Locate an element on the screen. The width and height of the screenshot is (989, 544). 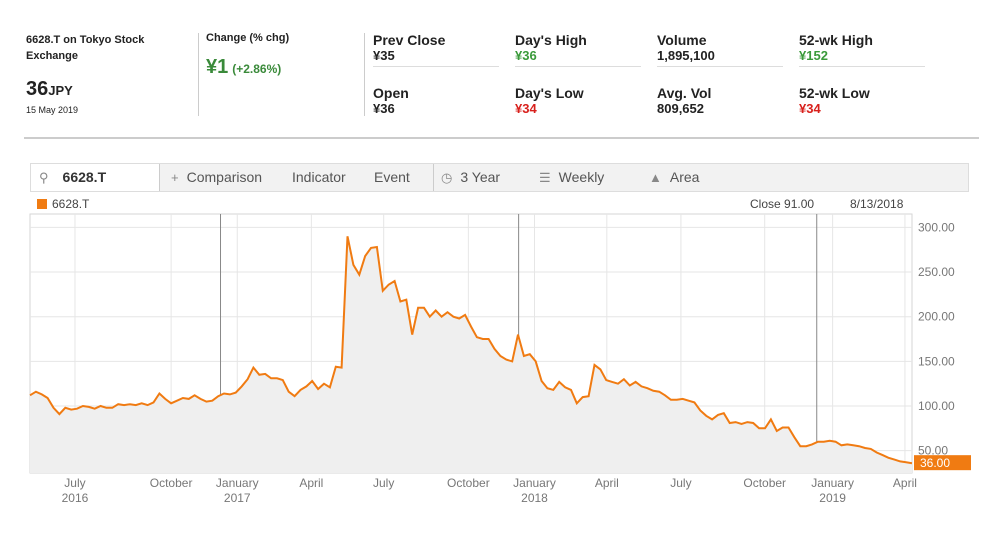
quote-date: 15 May 2019 is located at coordinates (52, 110).